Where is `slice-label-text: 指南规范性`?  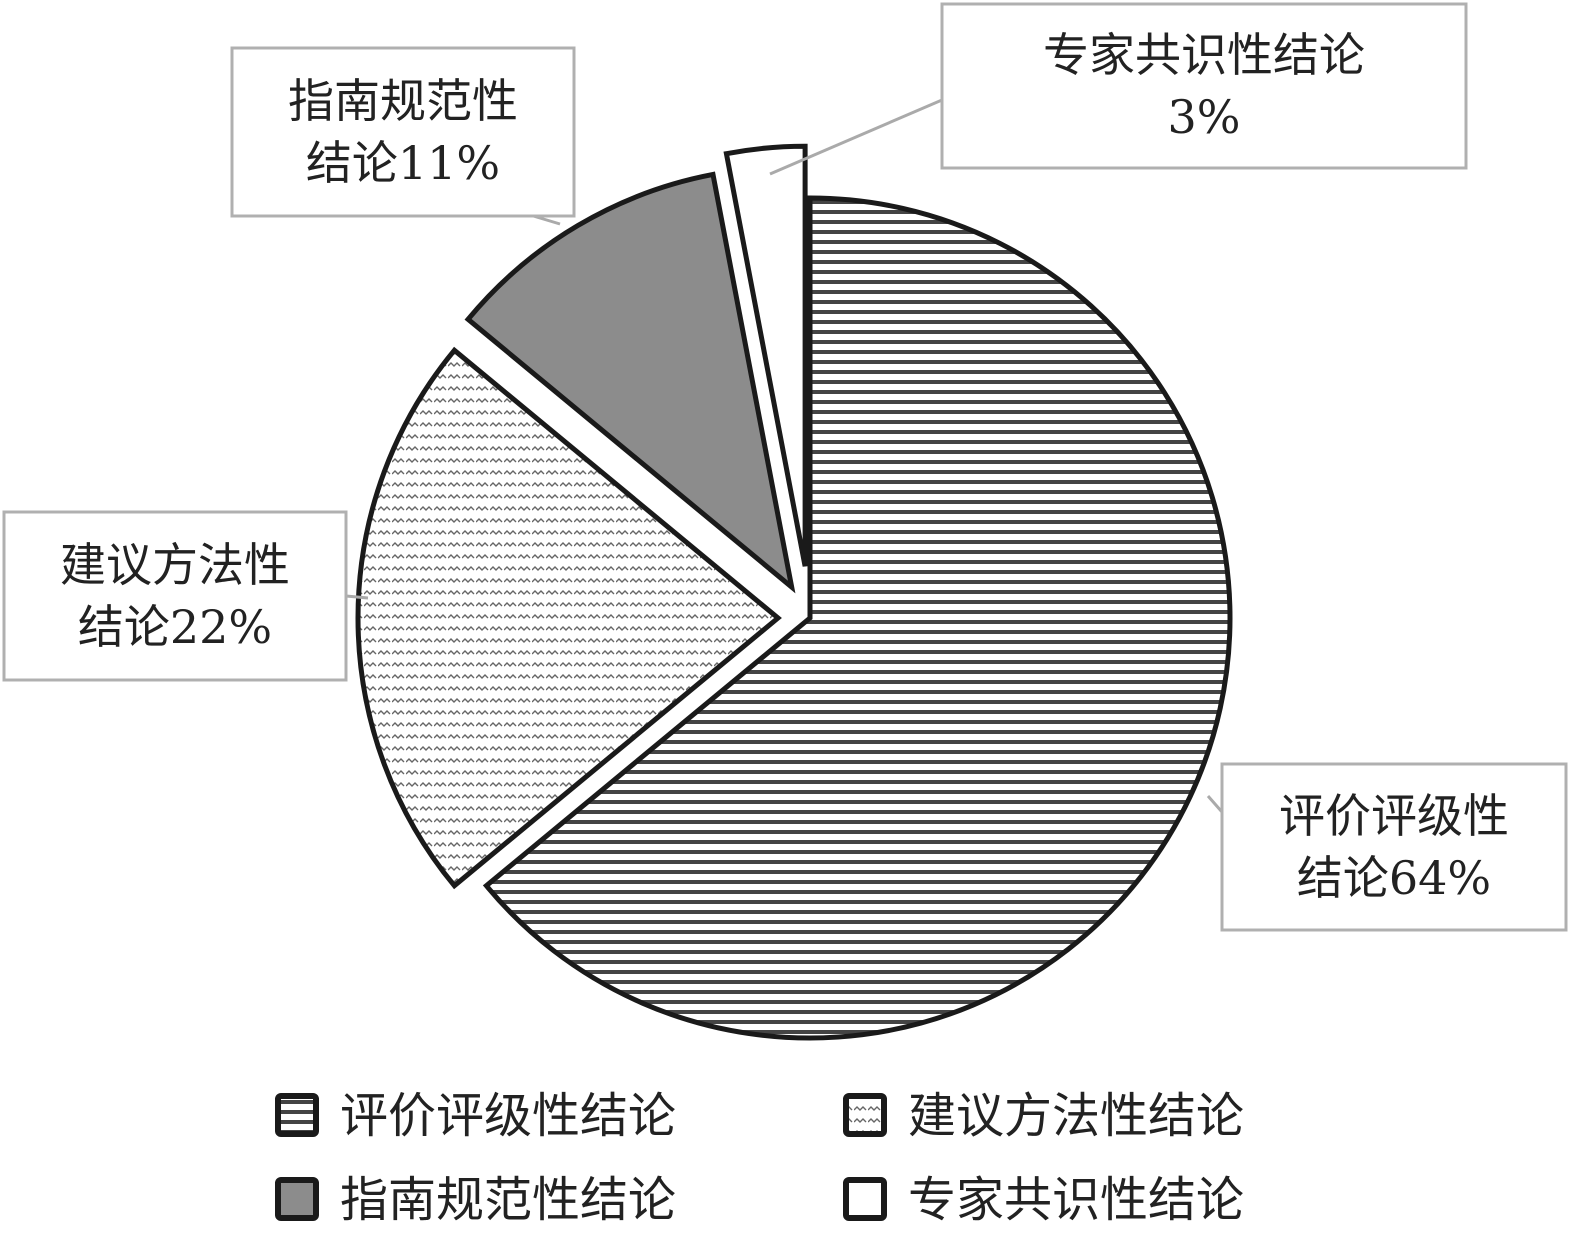
slice-label-text: 指南规范性 is located at coordinates (403, 101).